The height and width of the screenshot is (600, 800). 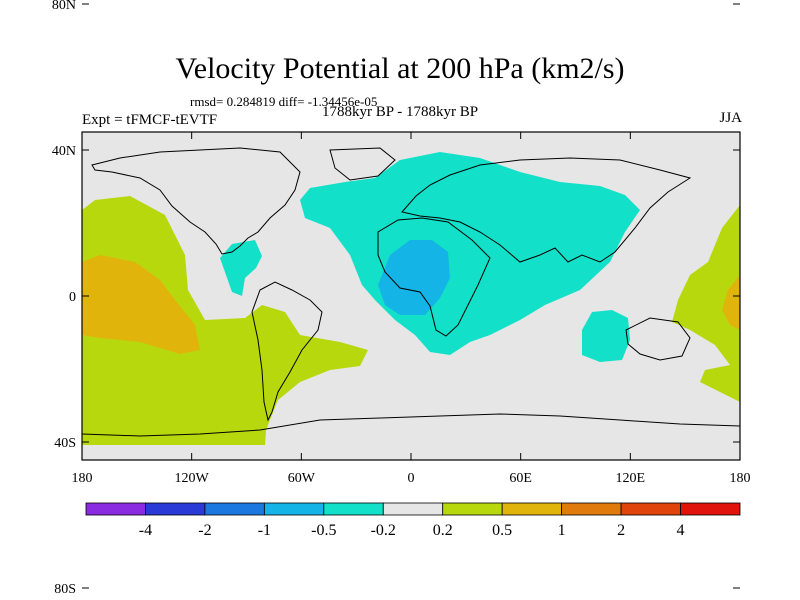 What do you see at coordinates (287, 351) in the screenshot?
I see `south-america-coast` at bounding box center [287, 351].